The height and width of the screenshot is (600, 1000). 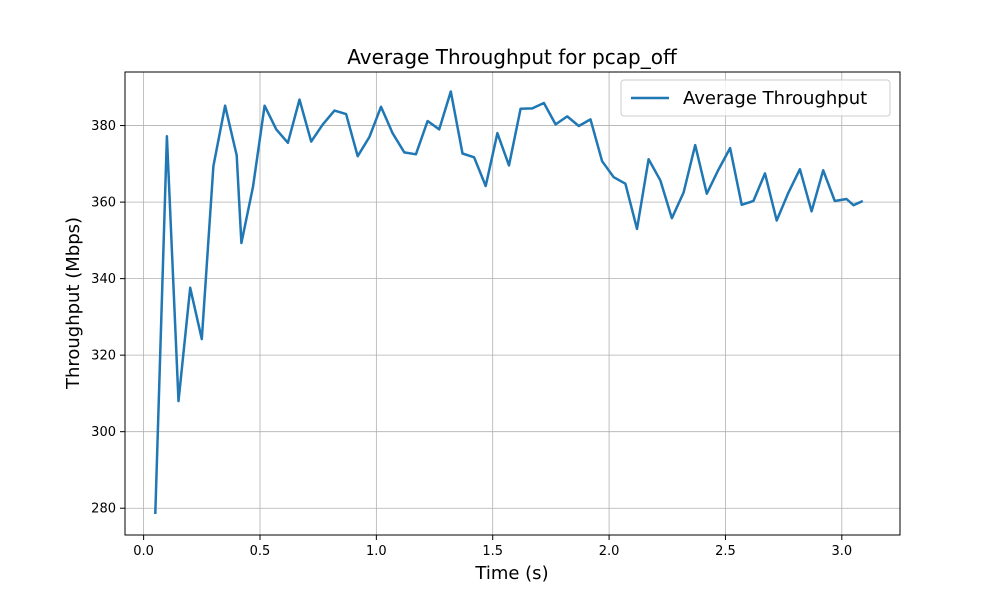 I want to click on legend-box, so click(x=755, y=98).